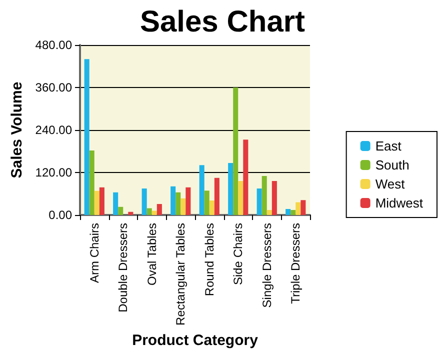  What do you see at coordinates (151, 254) in the screenshot?
I see `x-tick-label: Oval Tables` at bounding box center [151, 254].